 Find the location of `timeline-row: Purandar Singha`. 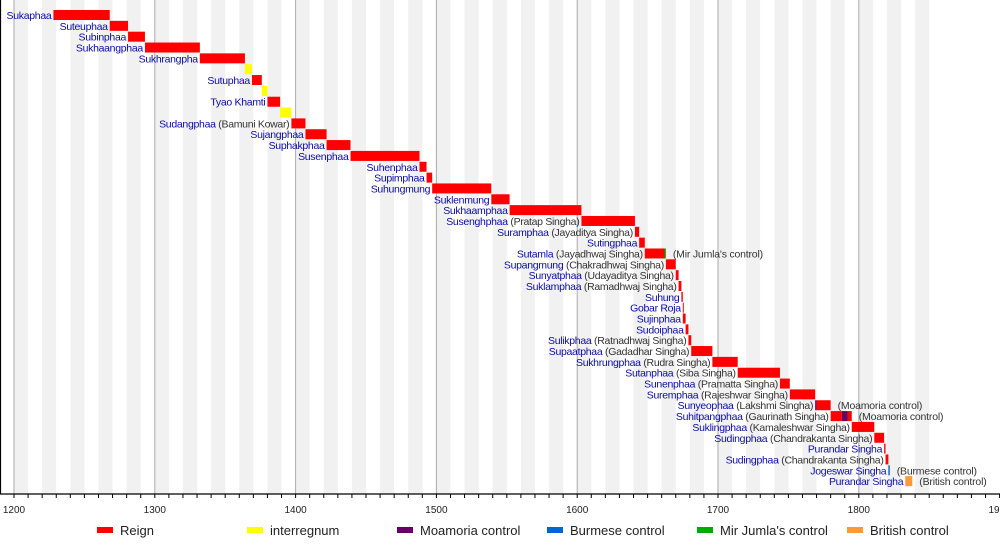

timeline-row: Purandar Singha is located at coordinates (847, 449).